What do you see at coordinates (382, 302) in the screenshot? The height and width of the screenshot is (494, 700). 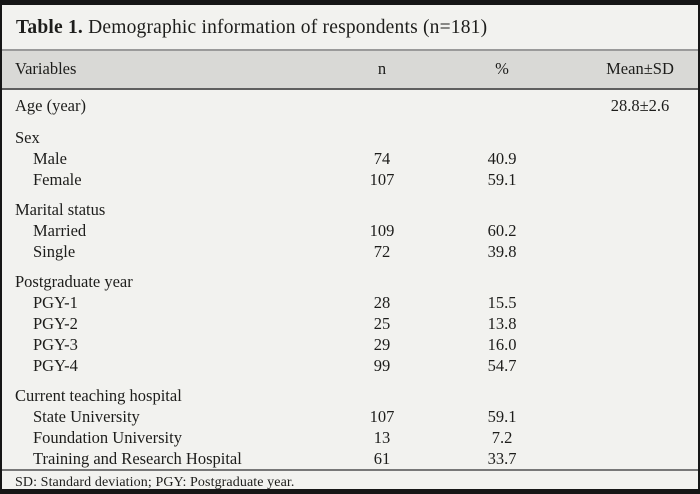 I see `n-value: 28` at bounding box center [382, 302].